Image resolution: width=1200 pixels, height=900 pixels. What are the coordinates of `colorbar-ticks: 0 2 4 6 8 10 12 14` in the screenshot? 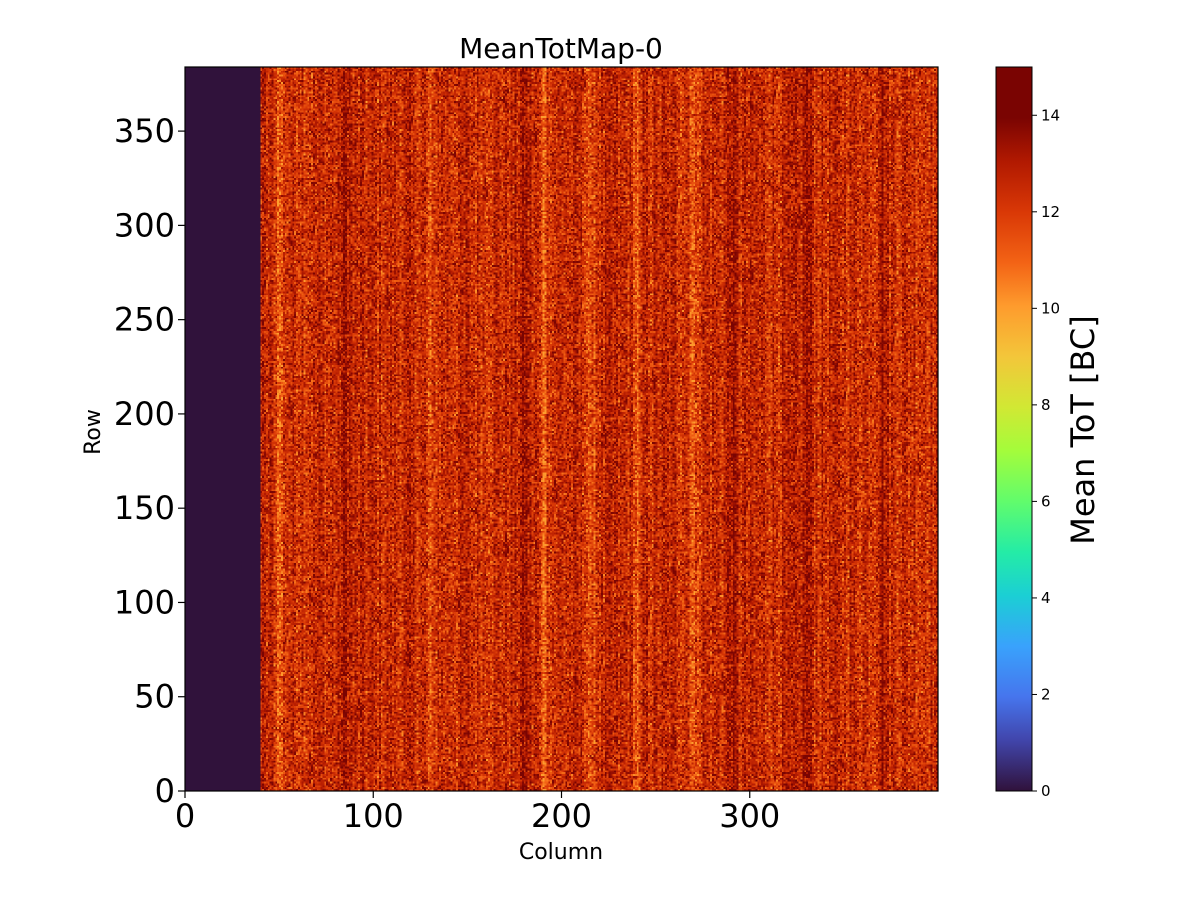 It's located at (1046, 453).